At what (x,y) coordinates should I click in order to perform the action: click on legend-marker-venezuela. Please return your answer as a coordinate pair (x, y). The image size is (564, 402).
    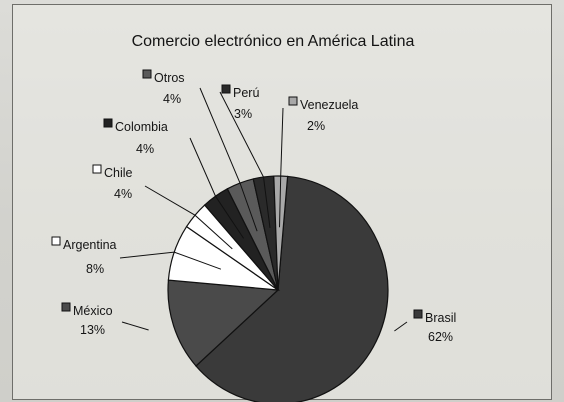
    Looking at the image, I should click on (293, 101).